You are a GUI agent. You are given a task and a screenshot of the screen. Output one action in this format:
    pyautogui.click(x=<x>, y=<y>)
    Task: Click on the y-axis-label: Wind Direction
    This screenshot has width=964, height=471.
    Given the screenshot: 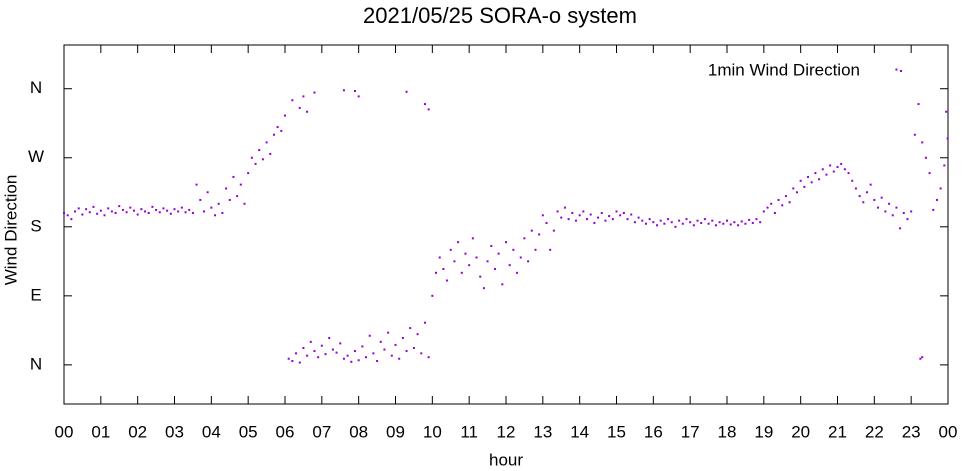 What is the action you would take?
    pyautogui.click(x=10, y=230)
    